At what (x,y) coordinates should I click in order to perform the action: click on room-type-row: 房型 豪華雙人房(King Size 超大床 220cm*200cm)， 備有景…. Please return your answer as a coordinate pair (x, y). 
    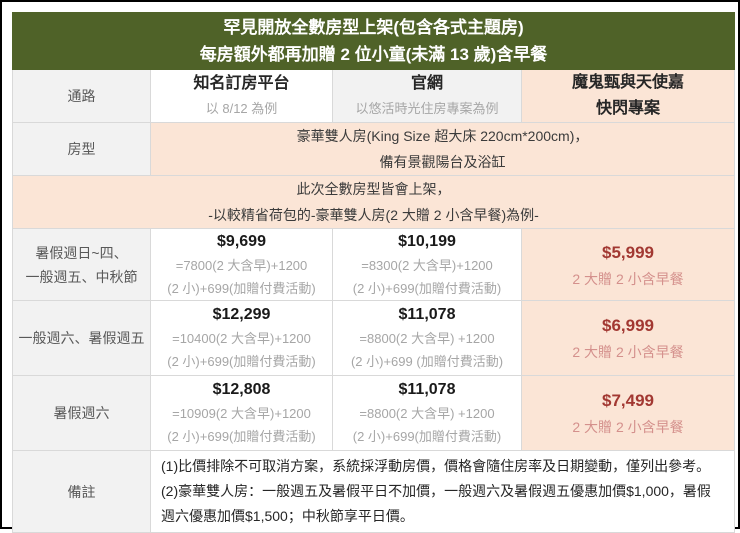
    Looking at the image, I should click on (374, 149).